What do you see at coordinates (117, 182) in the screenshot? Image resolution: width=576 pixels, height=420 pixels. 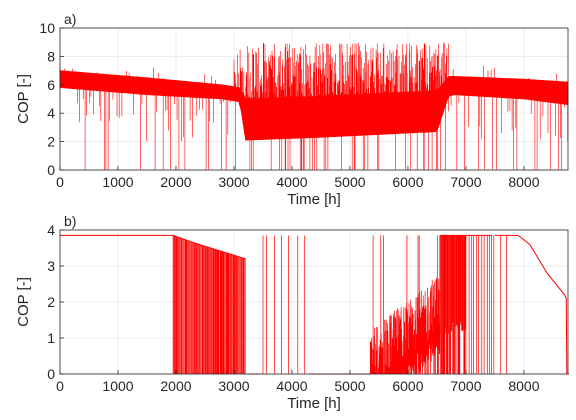 I see `a-xtick-label: 1000` at bounding box center [117, 182].